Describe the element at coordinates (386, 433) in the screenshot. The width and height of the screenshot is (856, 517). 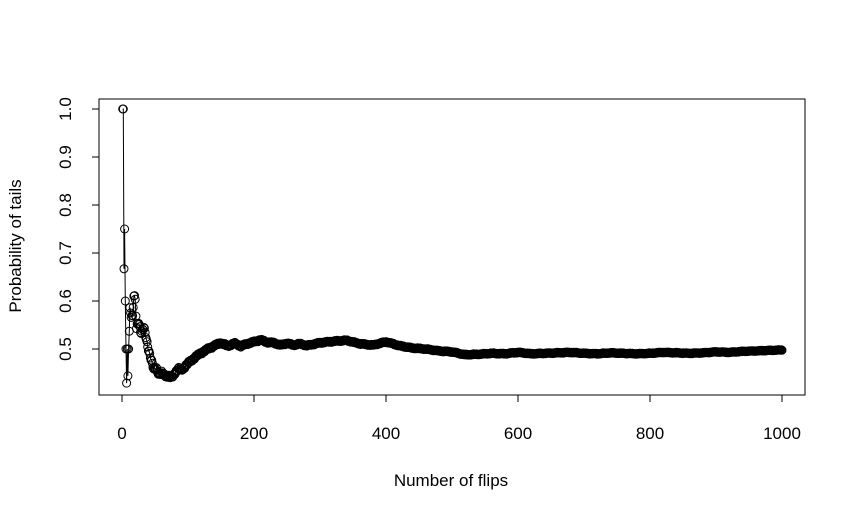
I see `x-tick-label: 400` at that location.